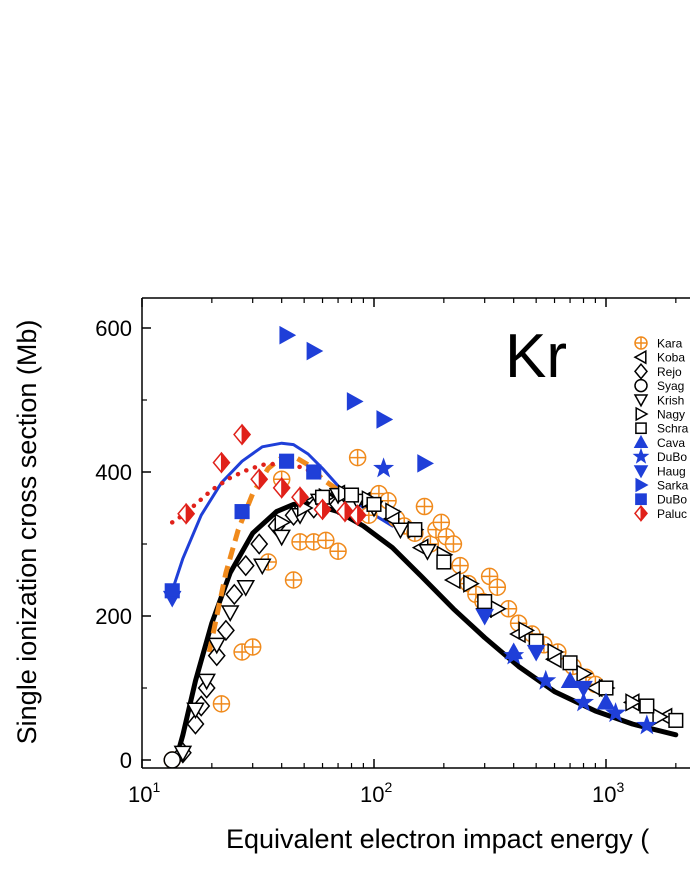 The image size is (690, 892). I want to click on legend-marker-rejo-diamond, so click(641, 371).